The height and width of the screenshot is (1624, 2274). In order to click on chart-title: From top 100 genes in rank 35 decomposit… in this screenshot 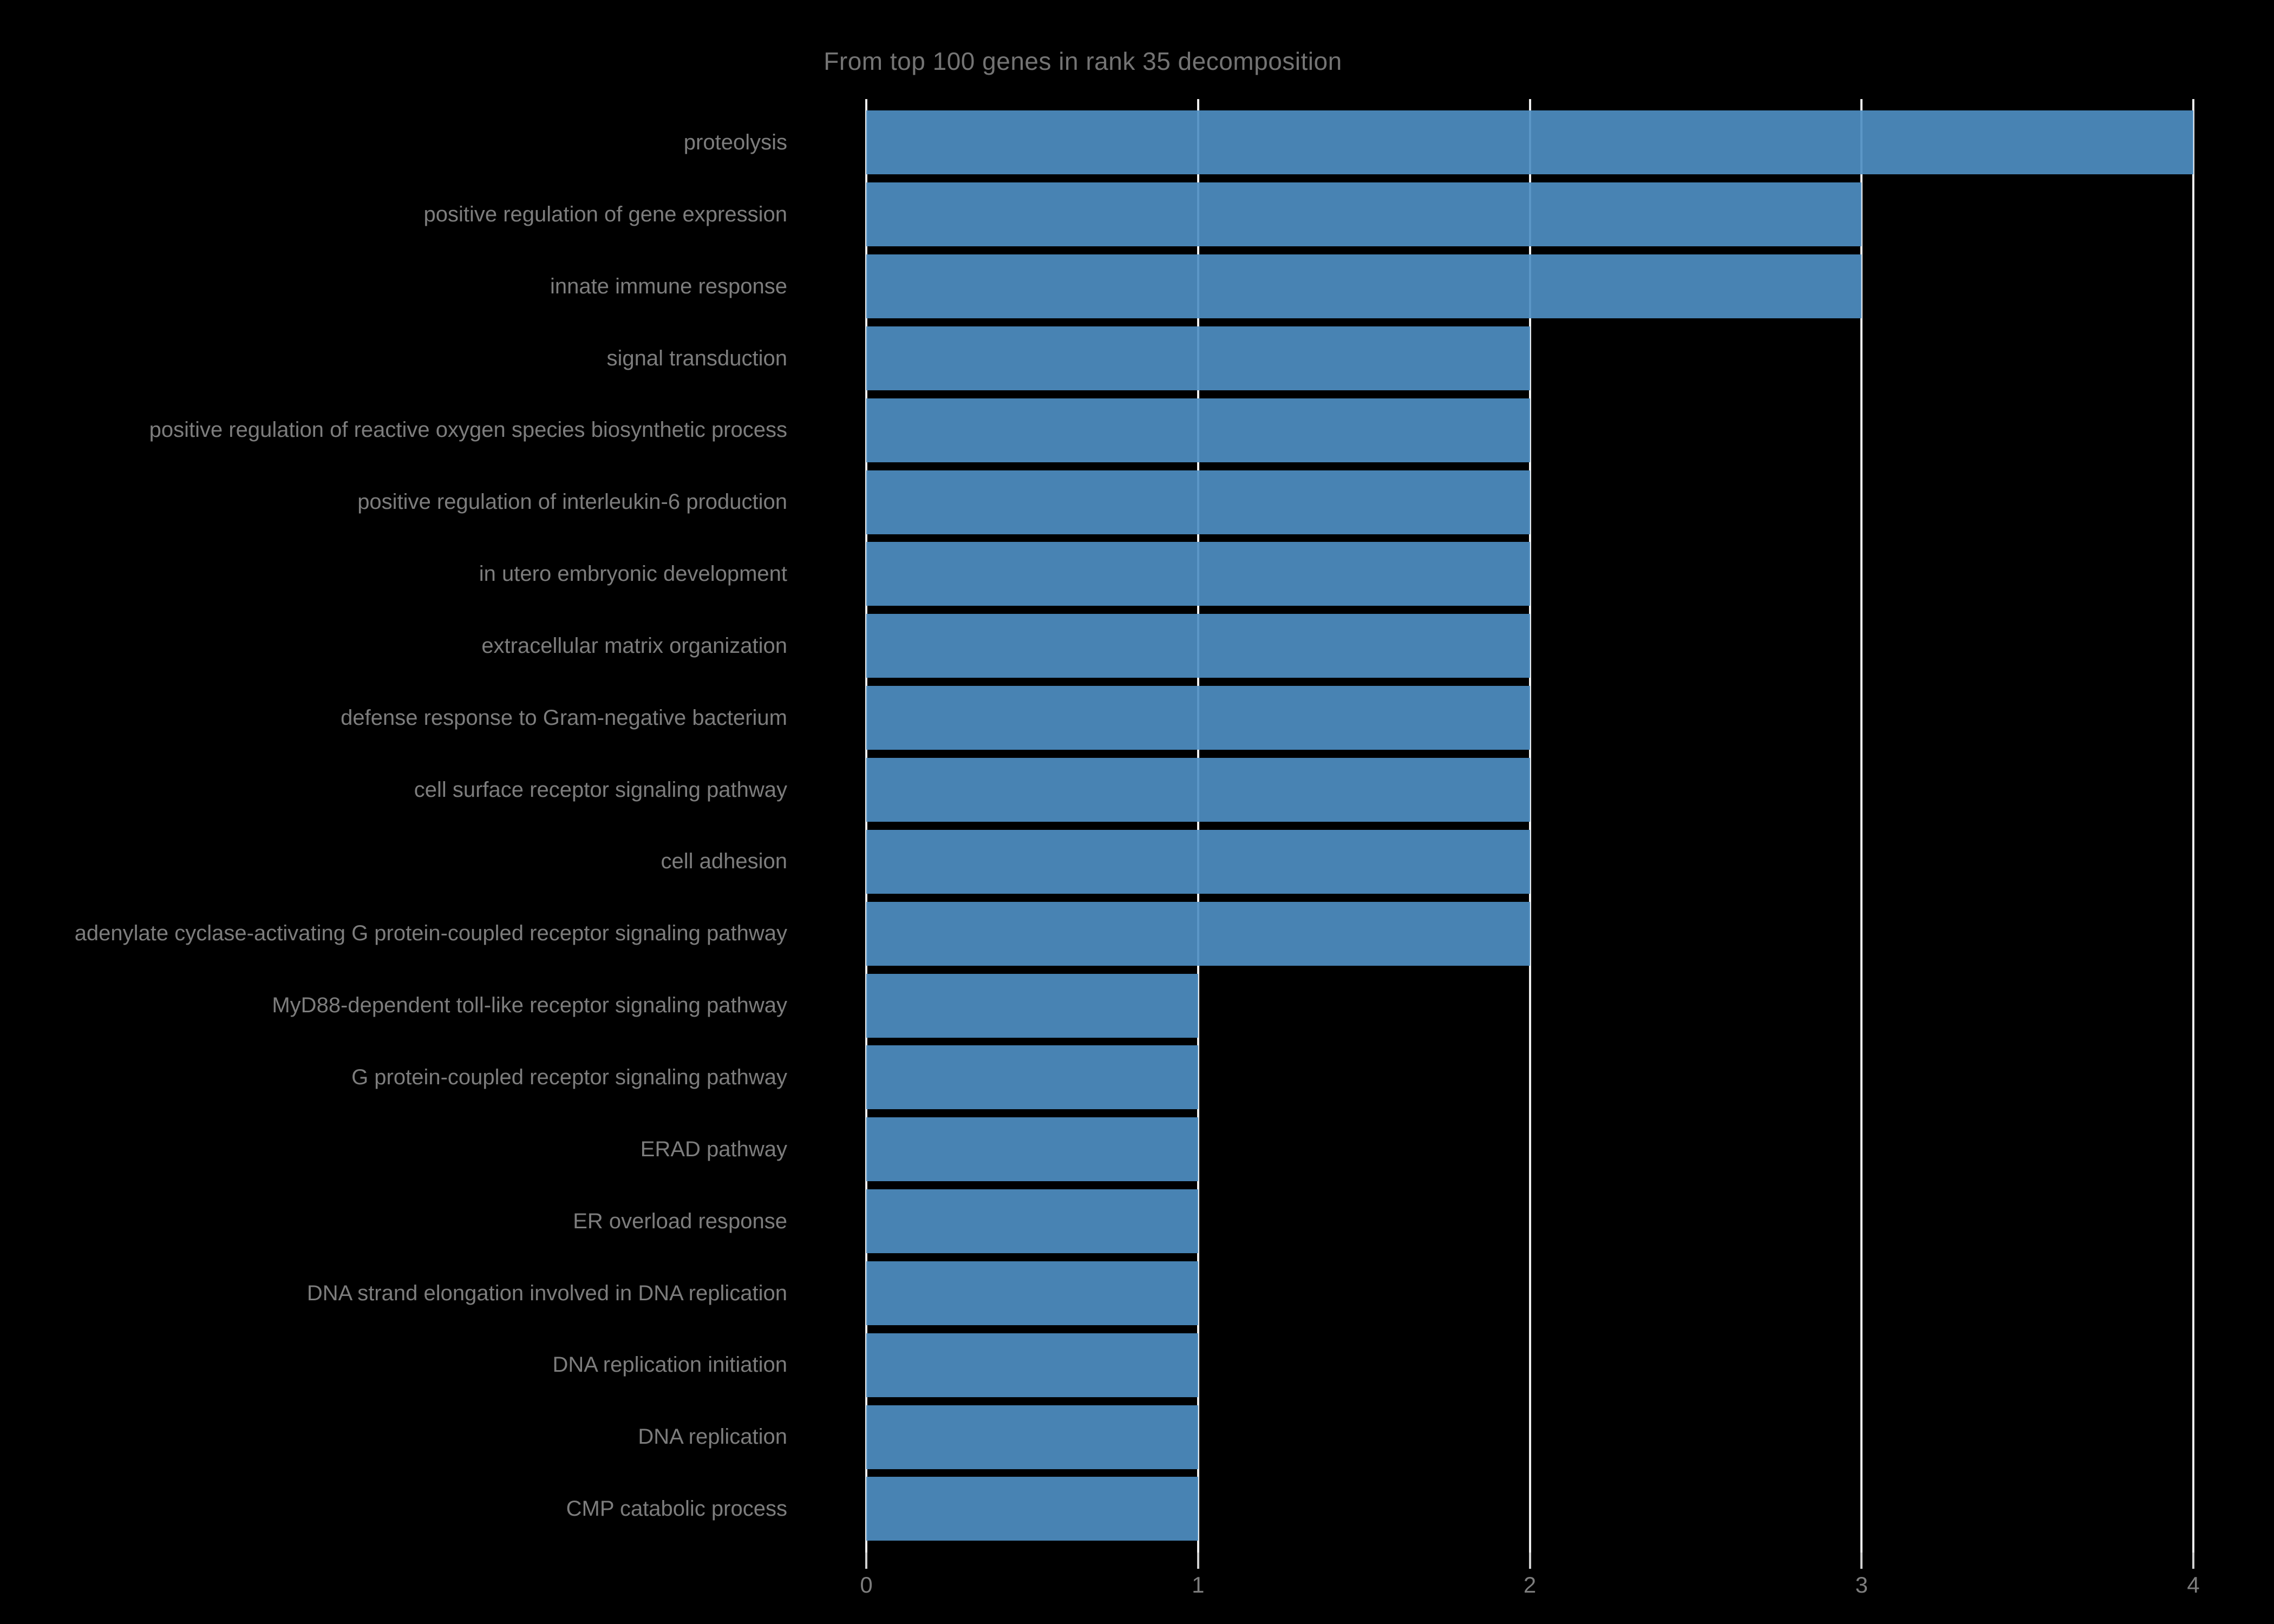, I will do `click(1083, 61)`.